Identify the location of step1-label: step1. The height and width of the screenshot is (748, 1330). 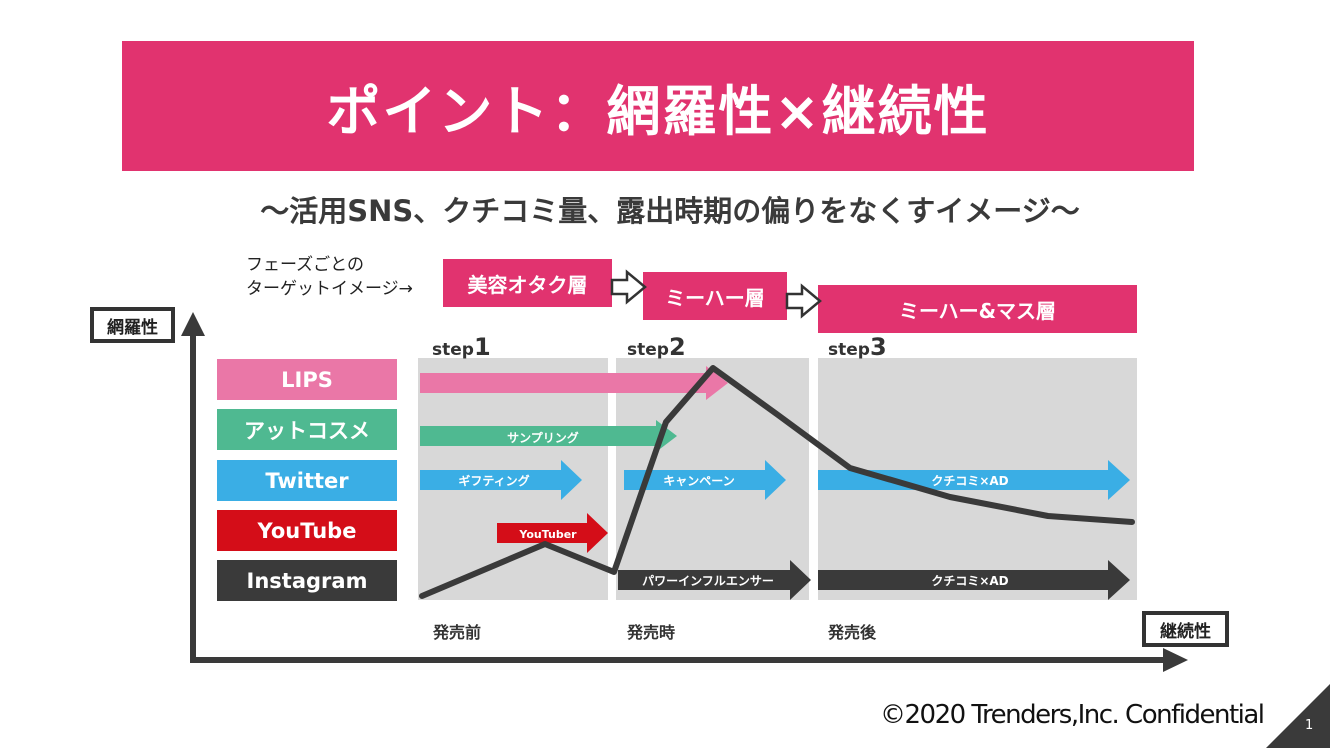
(461, 347).